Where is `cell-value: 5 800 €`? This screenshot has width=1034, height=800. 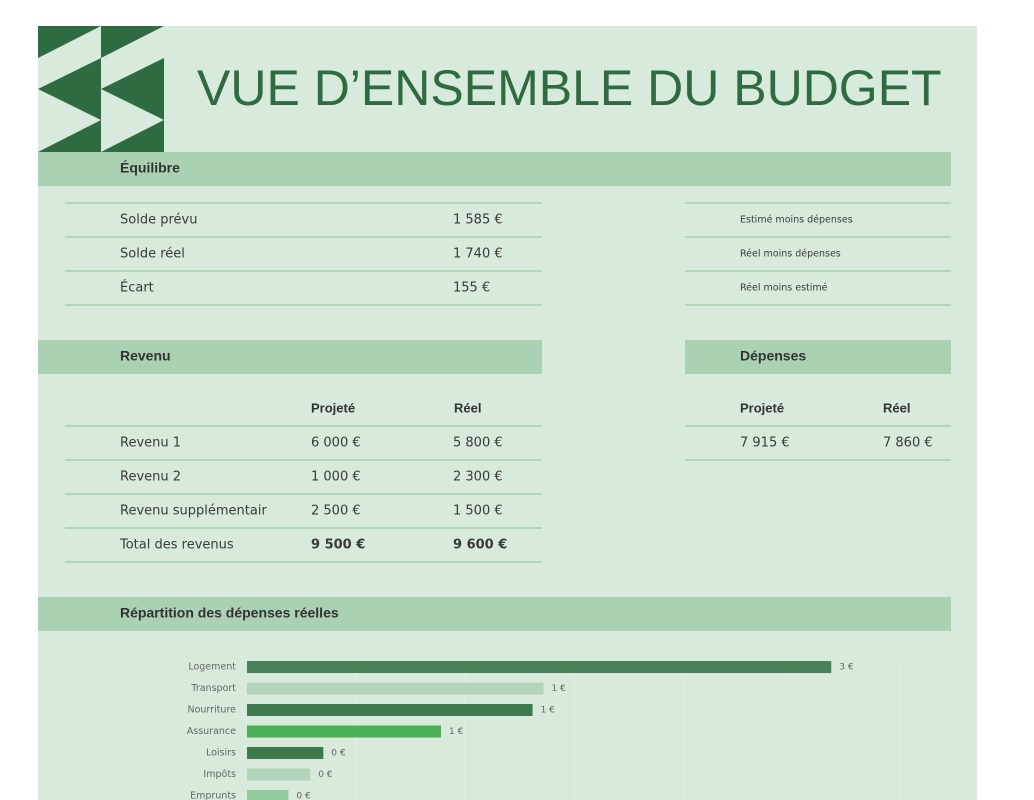 cell-value: 5 800 € is located at coordinates (478, 443).